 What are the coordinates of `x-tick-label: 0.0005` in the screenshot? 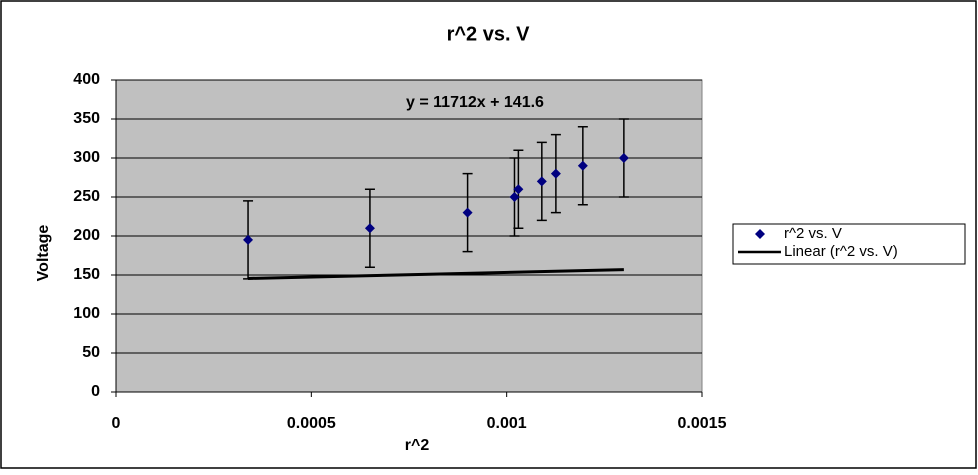 It's located at (311, 423).